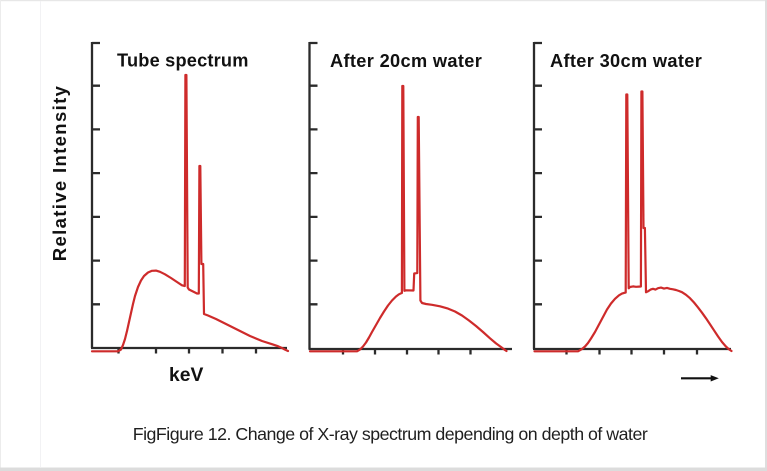 This screenshot has width=767, height=471. Describe the element at coordinates (59, 173) in the screenshot. I see `svg-text: Relative Intensity` at that location.